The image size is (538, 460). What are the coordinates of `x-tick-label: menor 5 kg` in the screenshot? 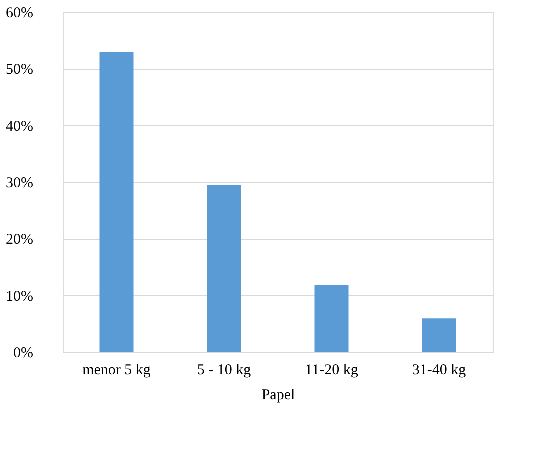 It's located at (117, 370).